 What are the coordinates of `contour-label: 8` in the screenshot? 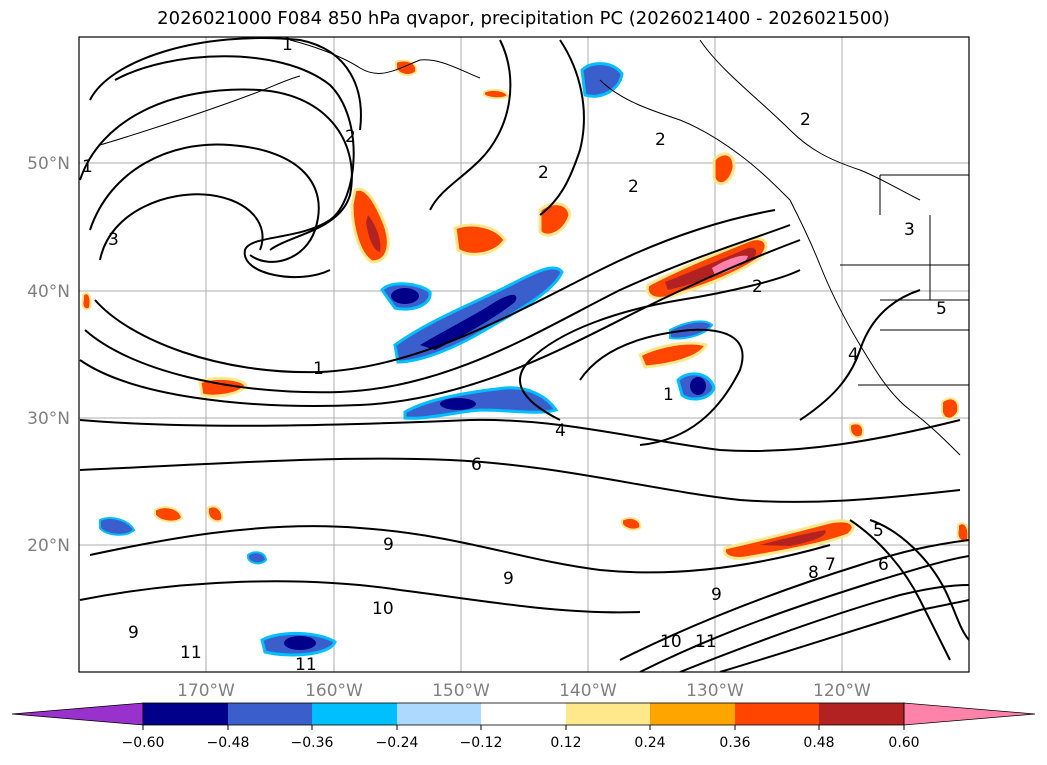 It's located at (813, 573).